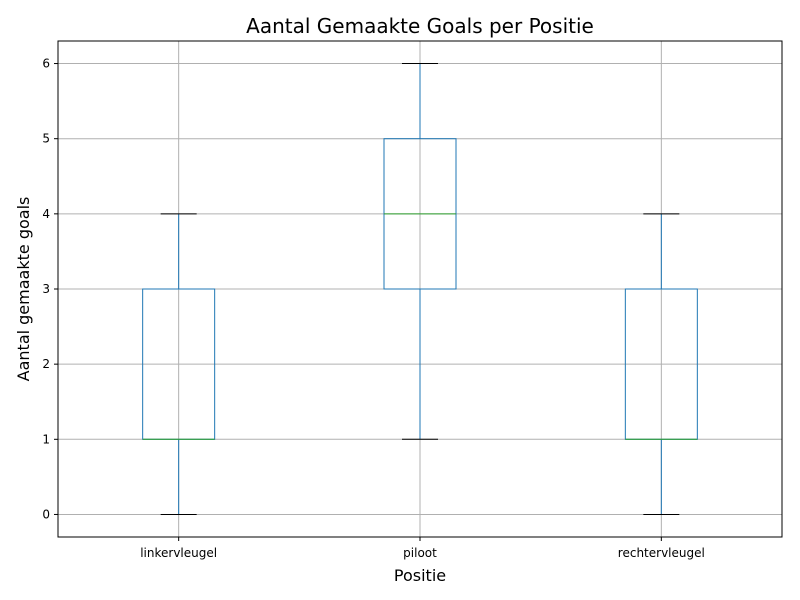  Describe the element at coordinates (46, 364) in the screenshot. I see `y-tick-label: 2` at that location.